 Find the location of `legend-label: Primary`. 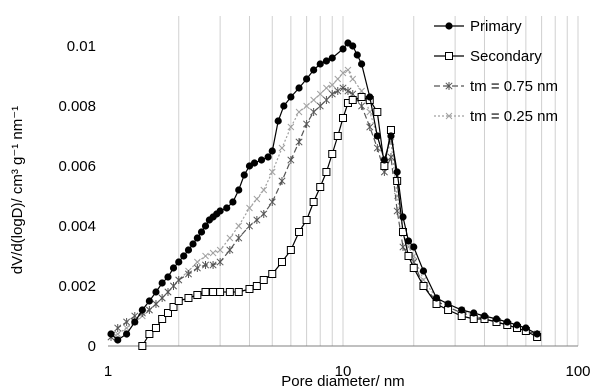

legend-label: Primary is located at coordinates (496, 26).